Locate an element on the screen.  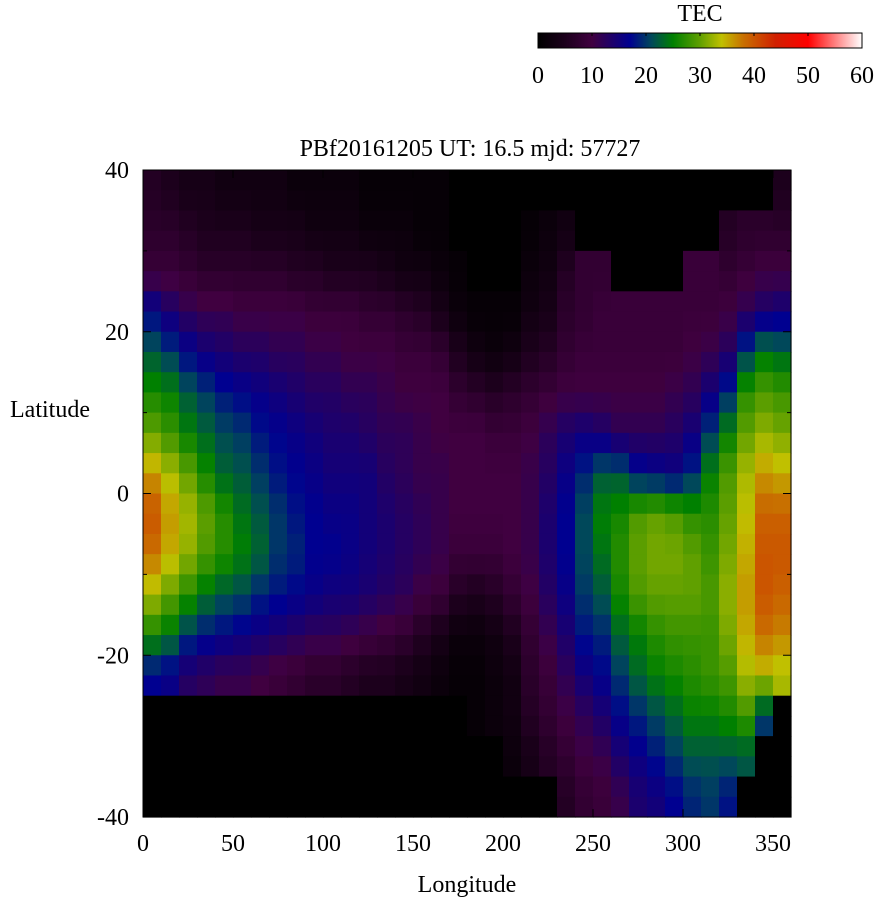
x-tick-label: 100 is located at coordinates (323, 844).